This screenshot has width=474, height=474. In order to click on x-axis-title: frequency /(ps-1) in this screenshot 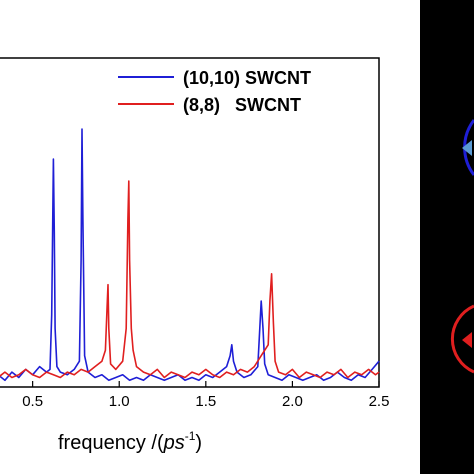, I will do `click(130, 441)`.